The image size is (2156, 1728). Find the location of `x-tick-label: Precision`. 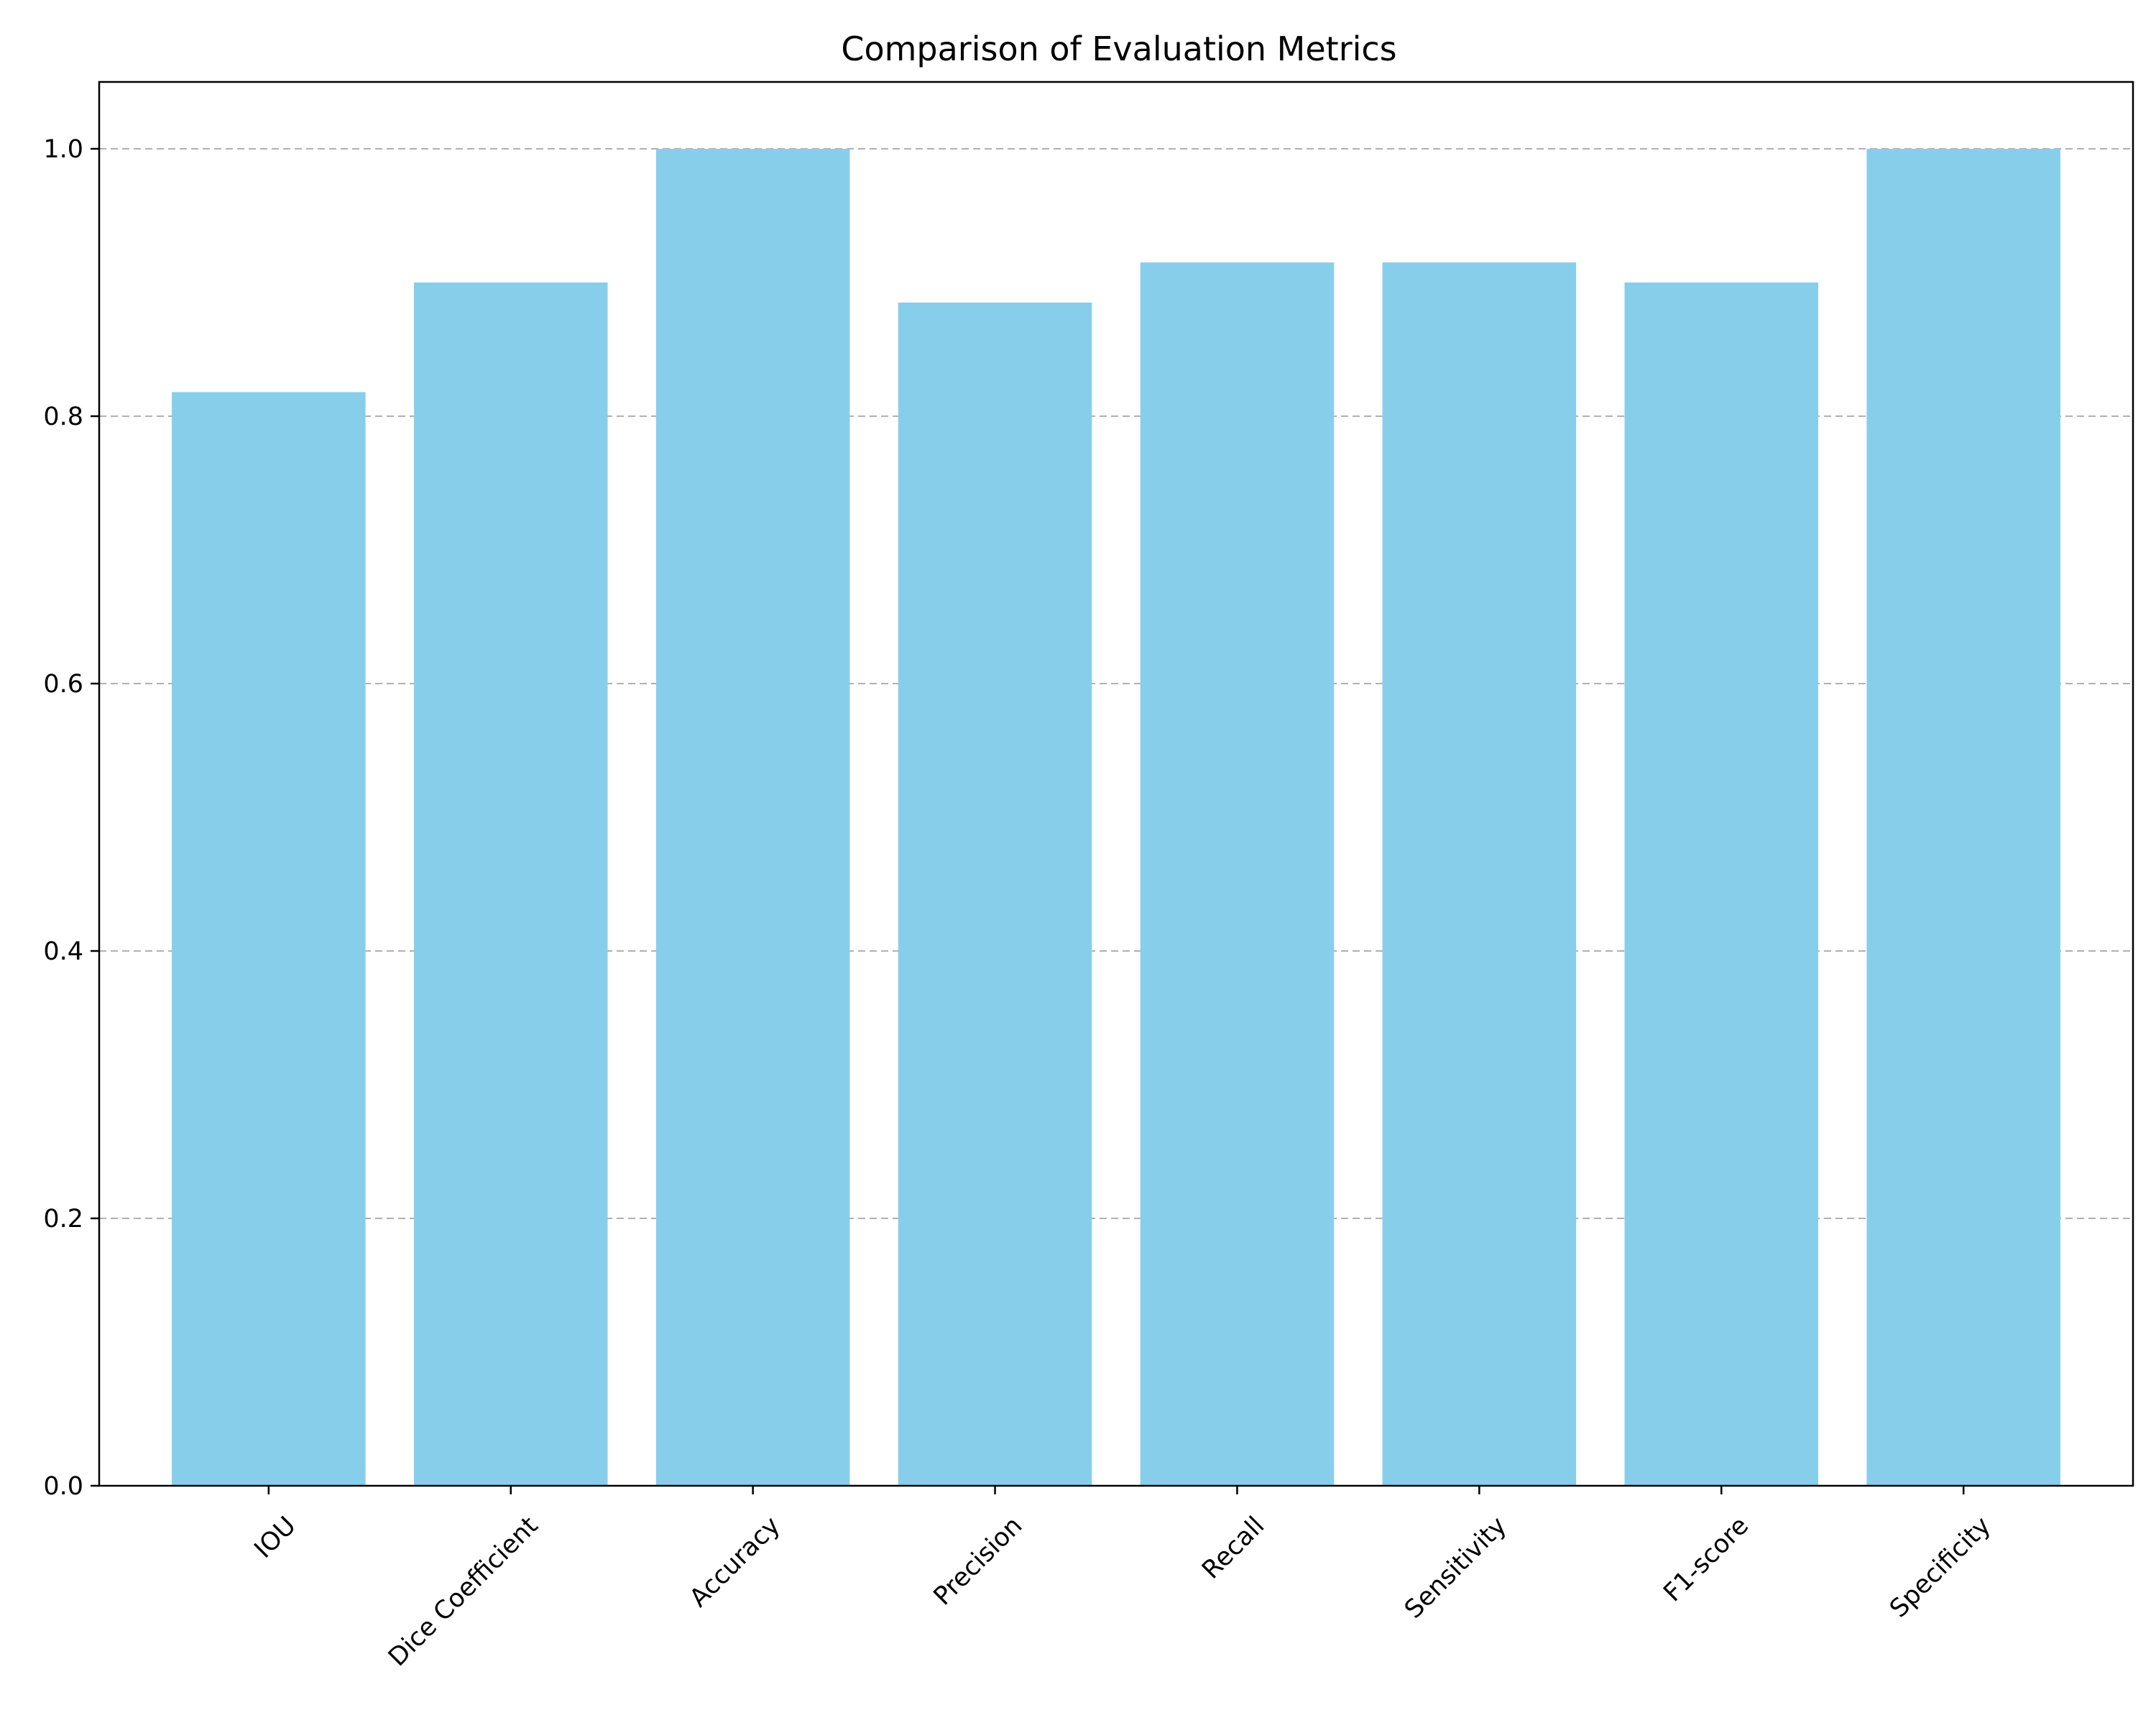

x-tick-label: Precision is located at coordinates (978, 1562).